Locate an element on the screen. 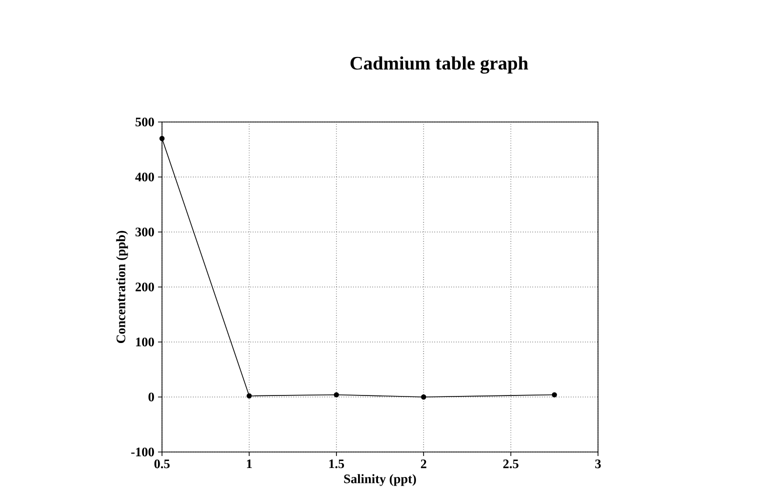 The width and height of the screenshot is (776, 501). y-tick-label: 100 is located at coordinates (145, 342).